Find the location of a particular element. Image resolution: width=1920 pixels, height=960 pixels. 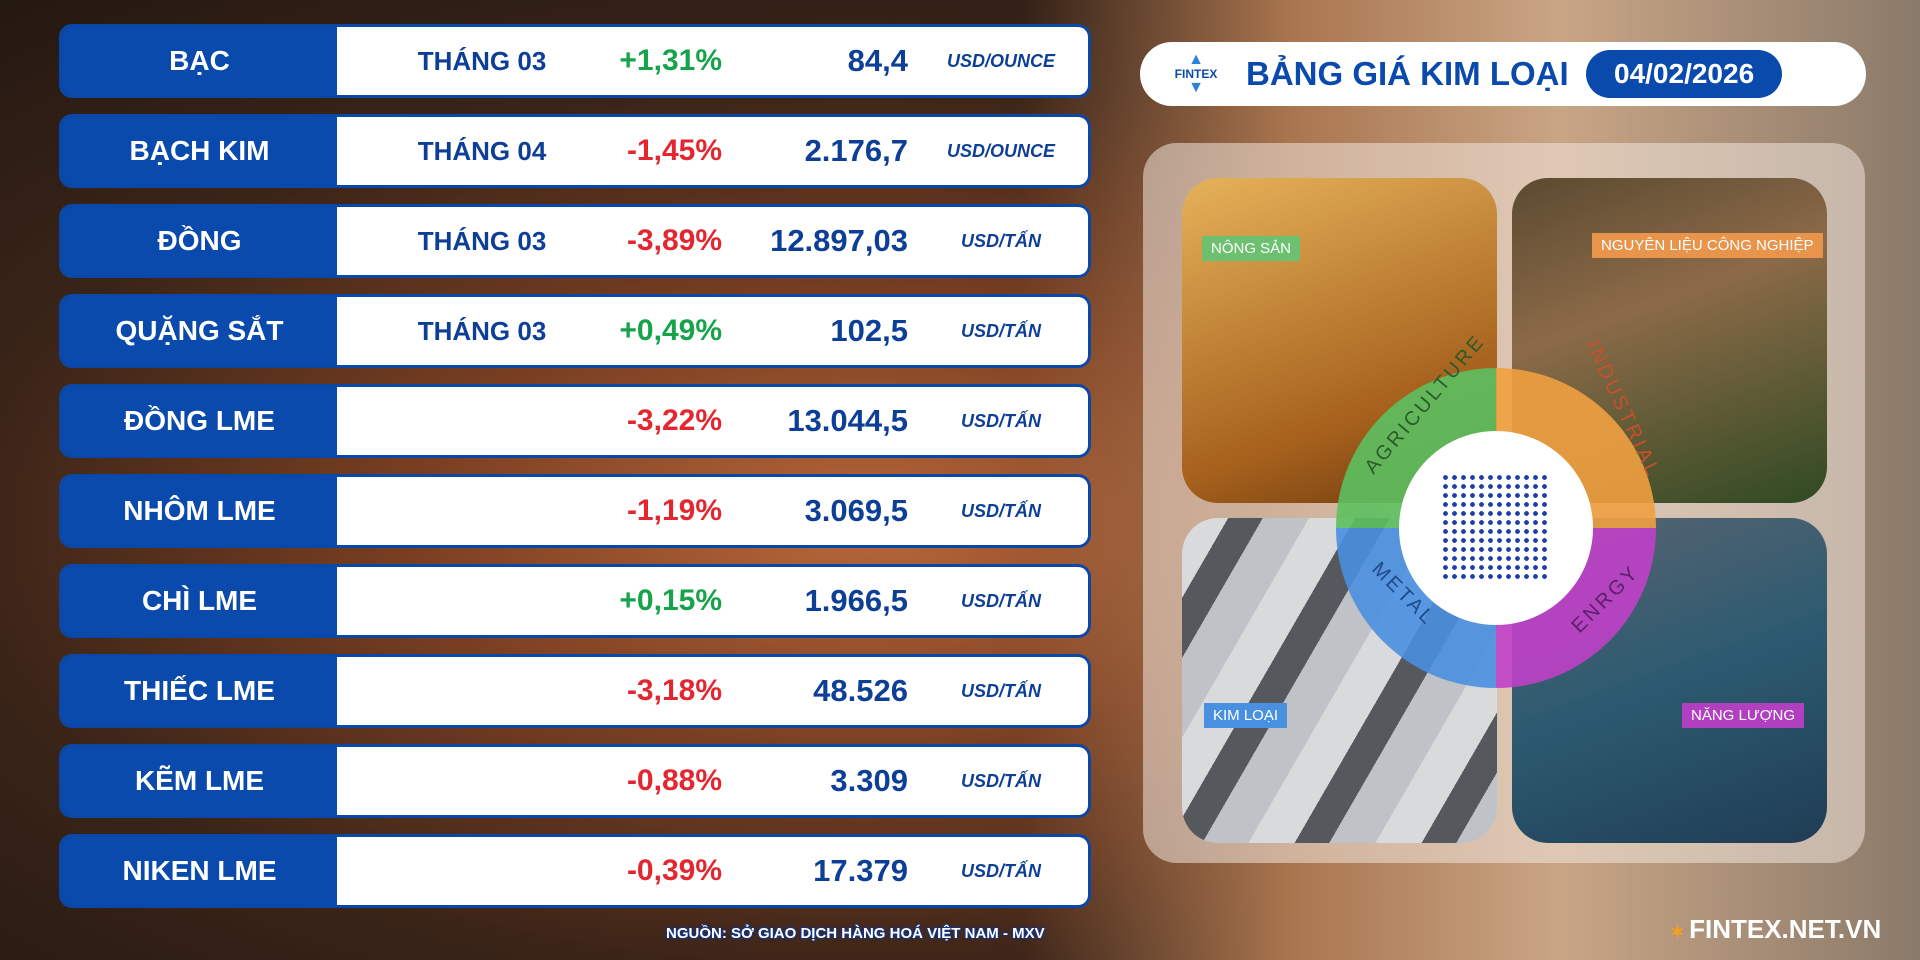

commodity-name: CHÌ LME is located at coordinates (199, 601).